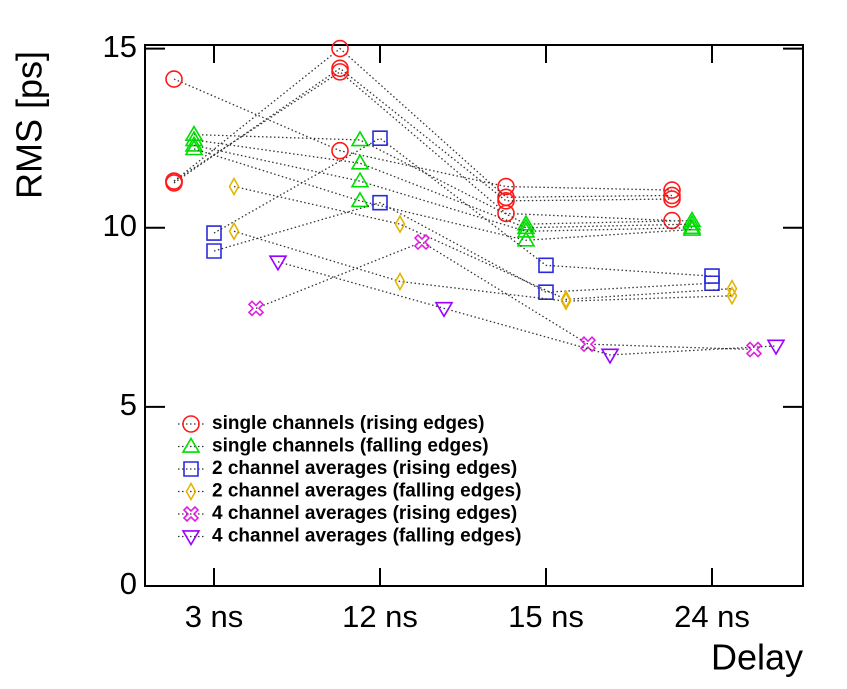  What do you see at coordinates (380, 616) in the screenshot?
I see `x-tick-label: 12 ns` at bounding box center [380, 616].